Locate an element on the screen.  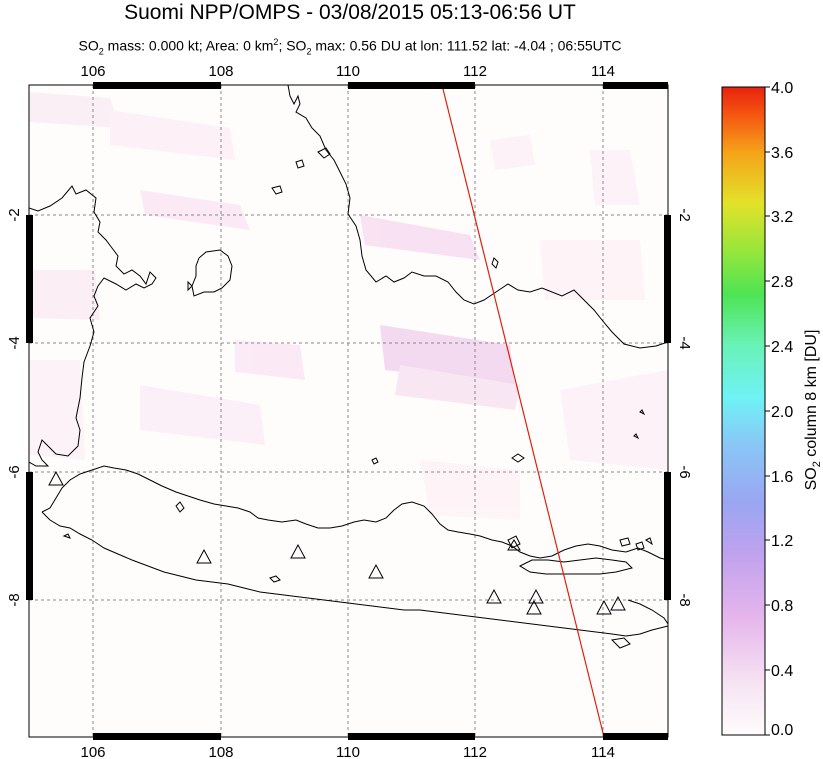
volcano-markers is located at coordinates (337, 542).